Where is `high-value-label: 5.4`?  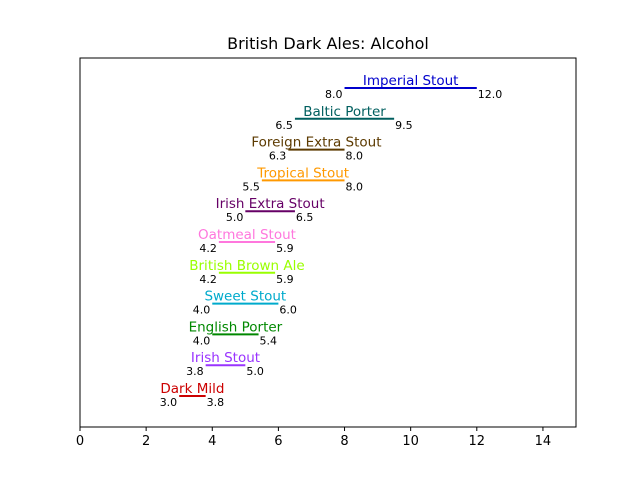
high-value-label: 5.4 is located at coordinates (269, 340).